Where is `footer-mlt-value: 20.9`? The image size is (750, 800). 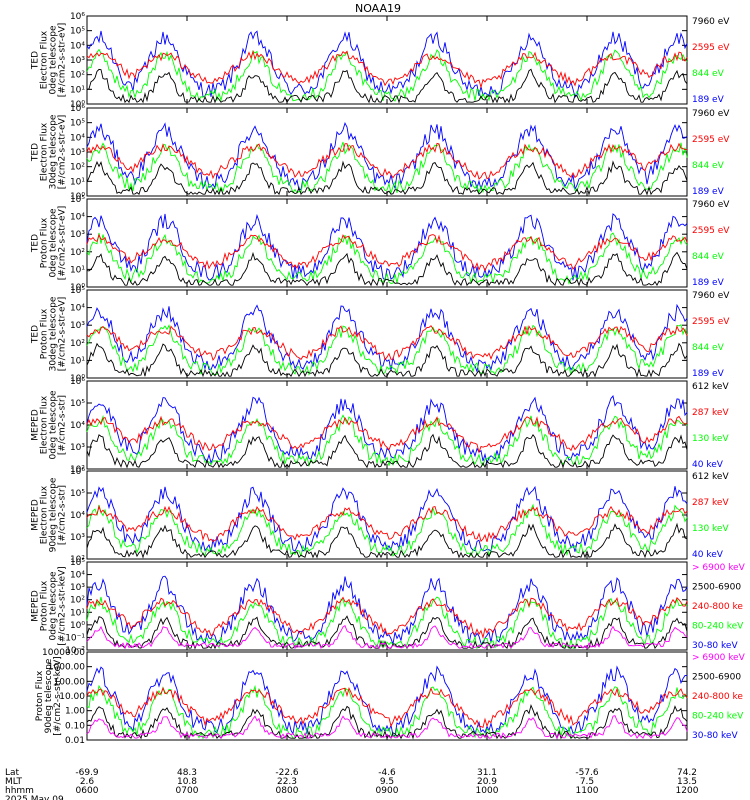 footer-mlt-value: 20.9 is located at coordinates (487, 782).